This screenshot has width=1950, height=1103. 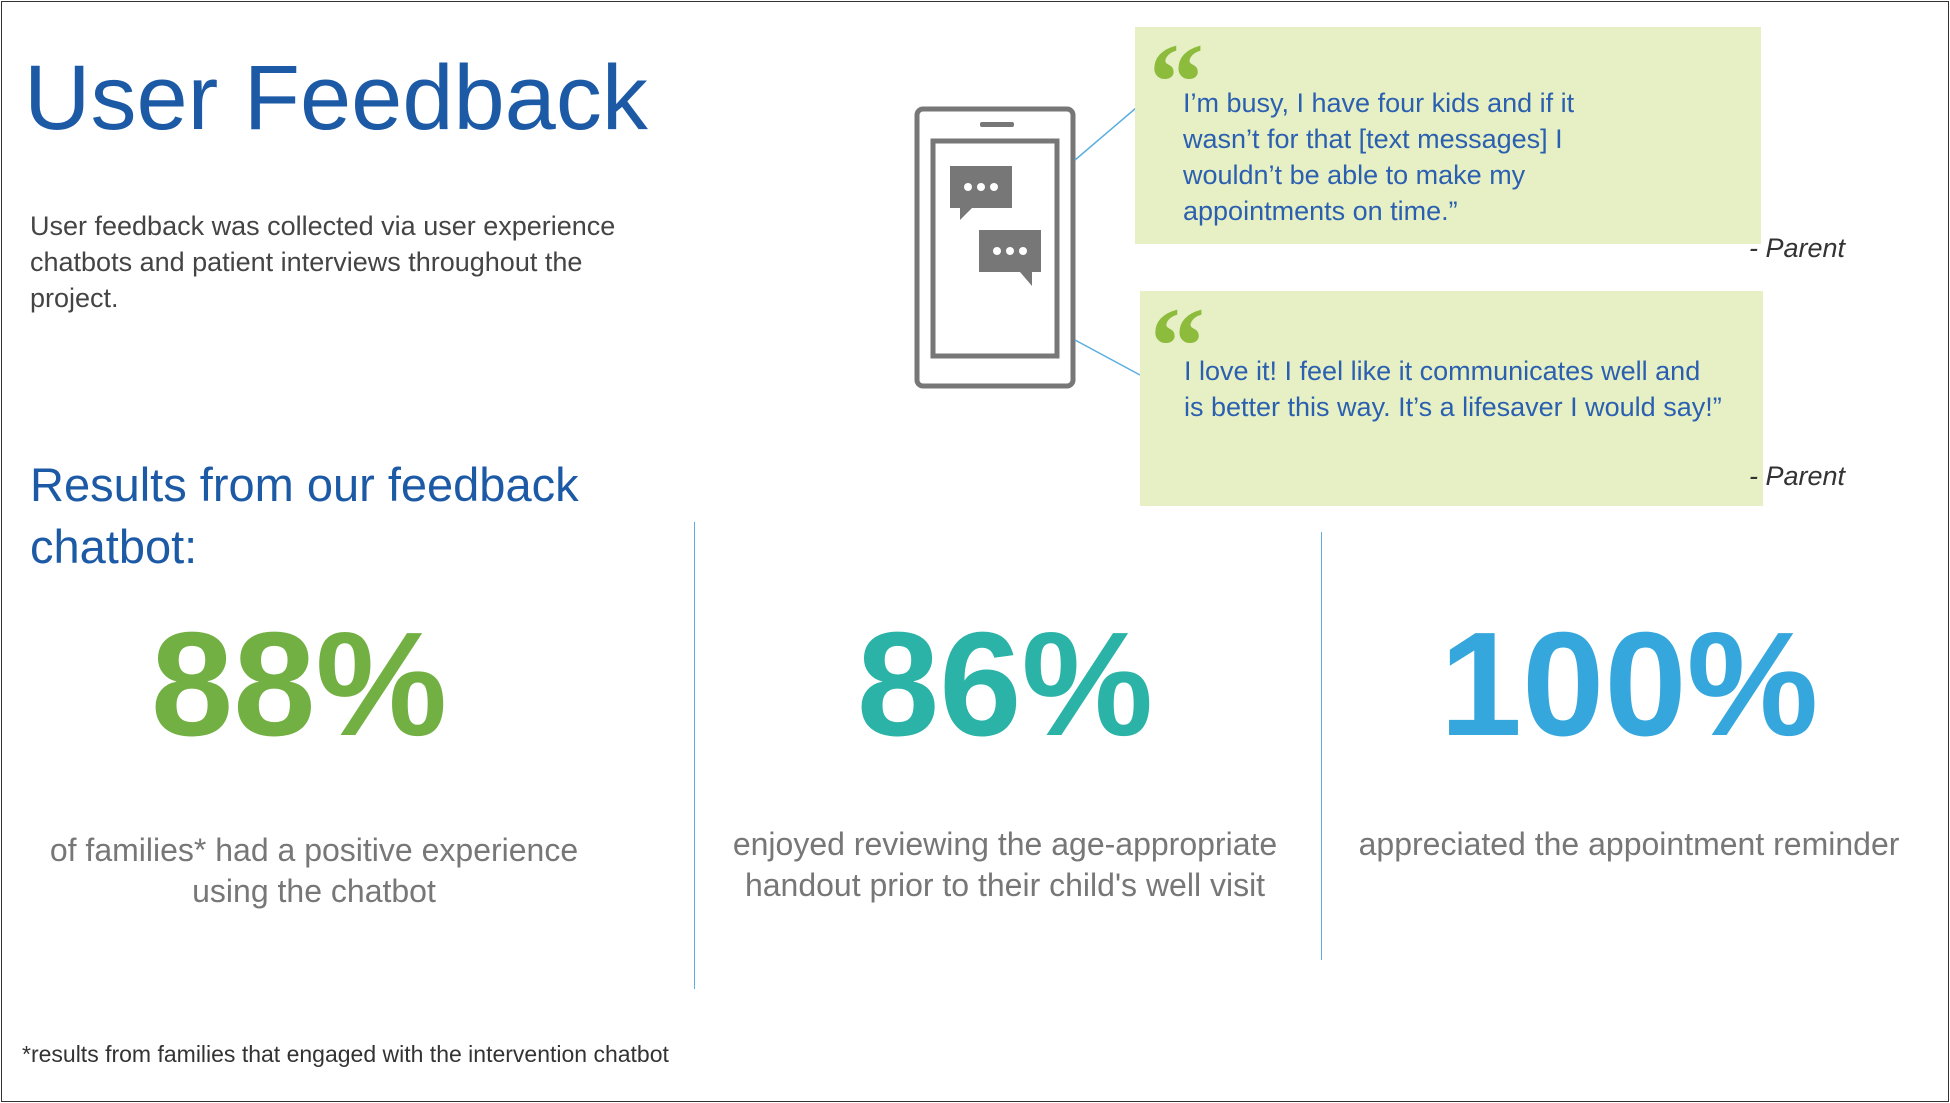 I want to click on title: User Feedback, so click(x=336, y=98).